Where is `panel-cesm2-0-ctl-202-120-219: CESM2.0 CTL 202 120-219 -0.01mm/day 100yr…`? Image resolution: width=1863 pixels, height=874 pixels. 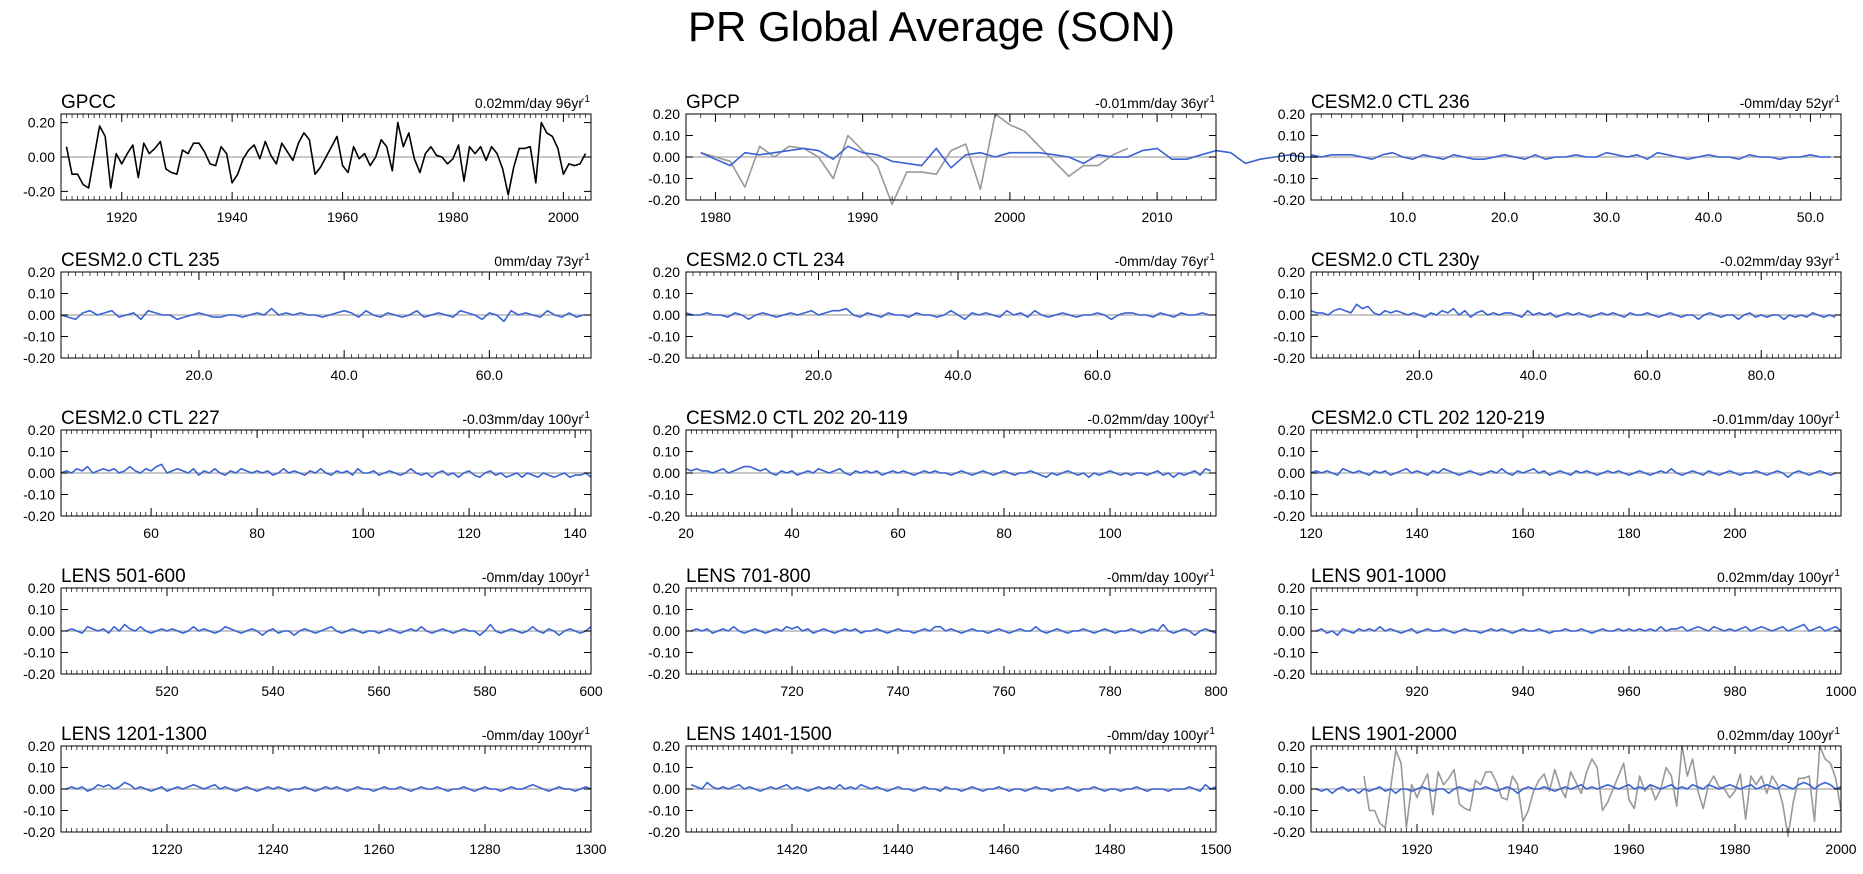
panel-cesm2-0-ctl-202-120-219: CESM2.0 CTL 202 120-219 -0.01mm/day 100yr… is located at coordinates (1557, 474).